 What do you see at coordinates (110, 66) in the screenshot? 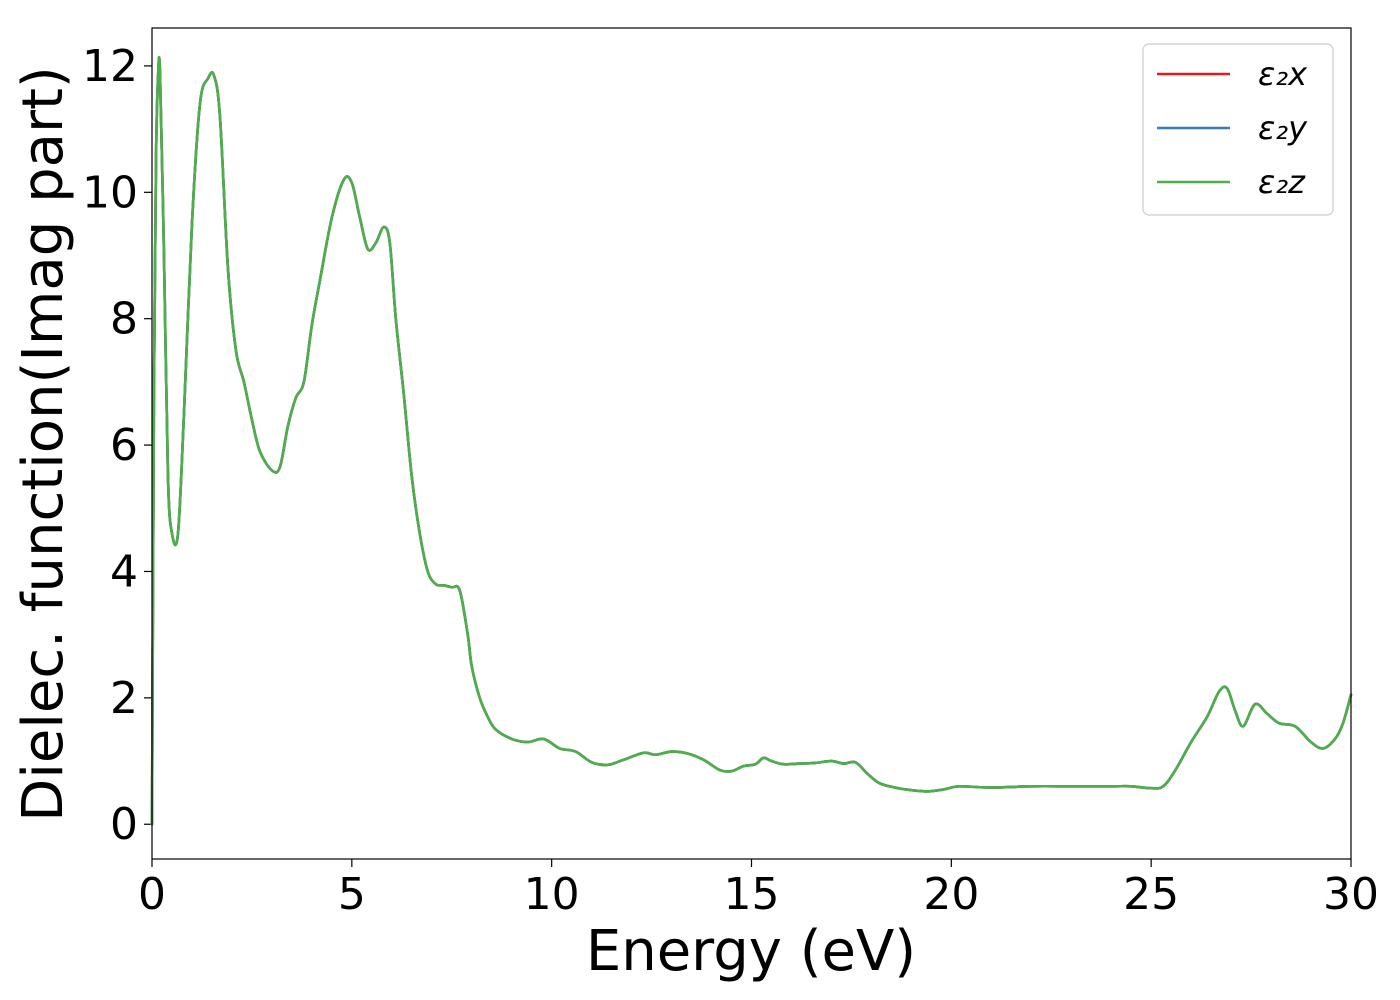
I see `y-tick-label: 12` at bounding box center [110, 66].